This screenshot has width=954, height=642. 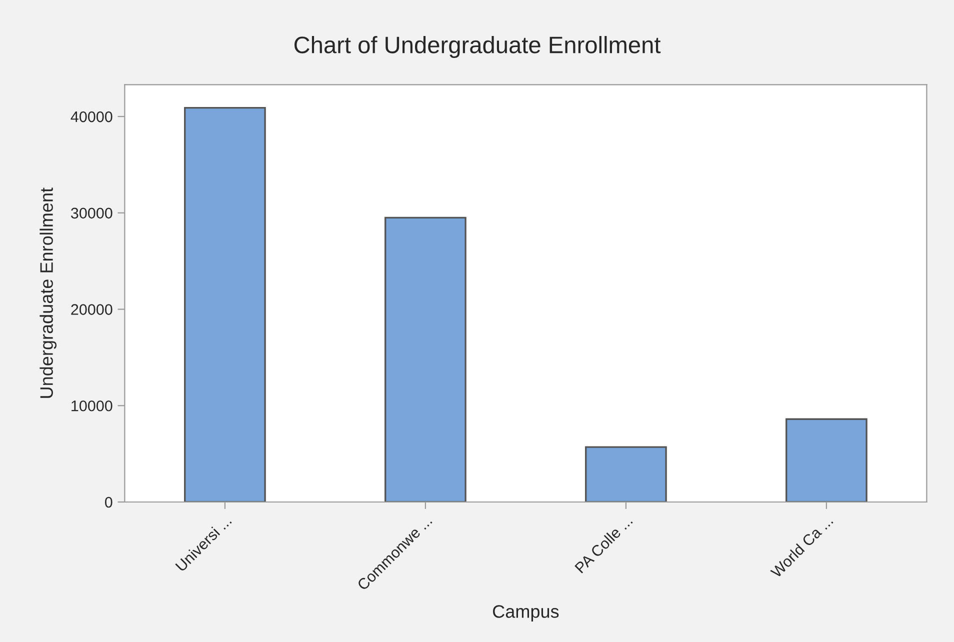 What do you see at coordinates (48, 293) in the screenshot?
I see `y-axis-title: Undergraduate Enrollment` at bounding box center [48, 293].